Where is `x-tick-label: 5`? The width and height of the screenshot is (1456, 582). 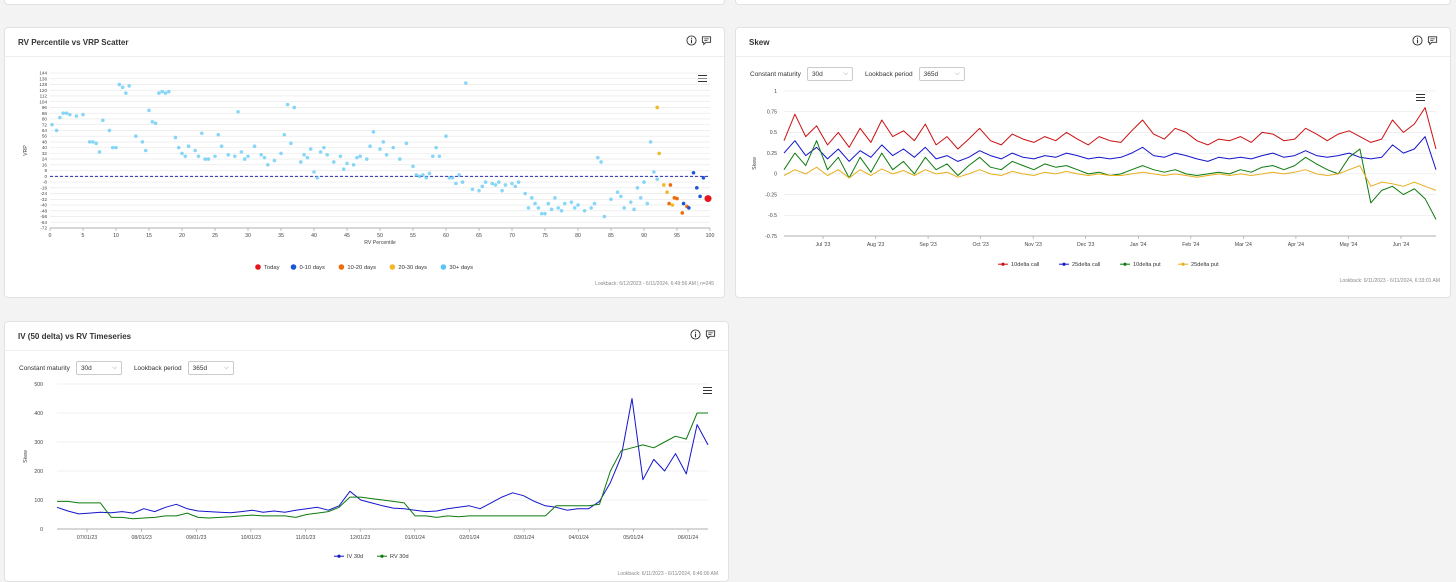 x-tick-label: 5 is located at coordinates (83, 236).